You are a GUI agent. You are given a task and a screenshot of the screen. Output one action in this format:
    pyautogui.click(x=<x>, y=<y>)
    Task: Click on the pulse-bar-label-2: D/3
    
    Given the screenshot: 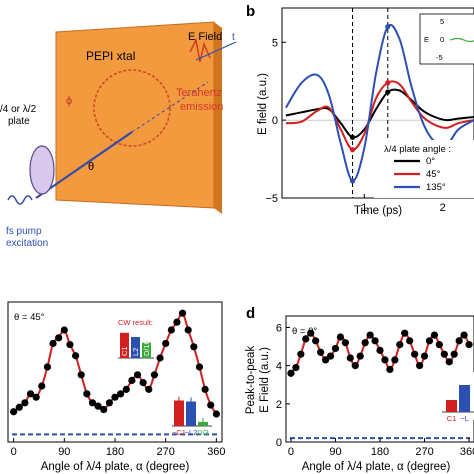 What is the action you would take?
    pyautogui.click(x=203, y=432)
    